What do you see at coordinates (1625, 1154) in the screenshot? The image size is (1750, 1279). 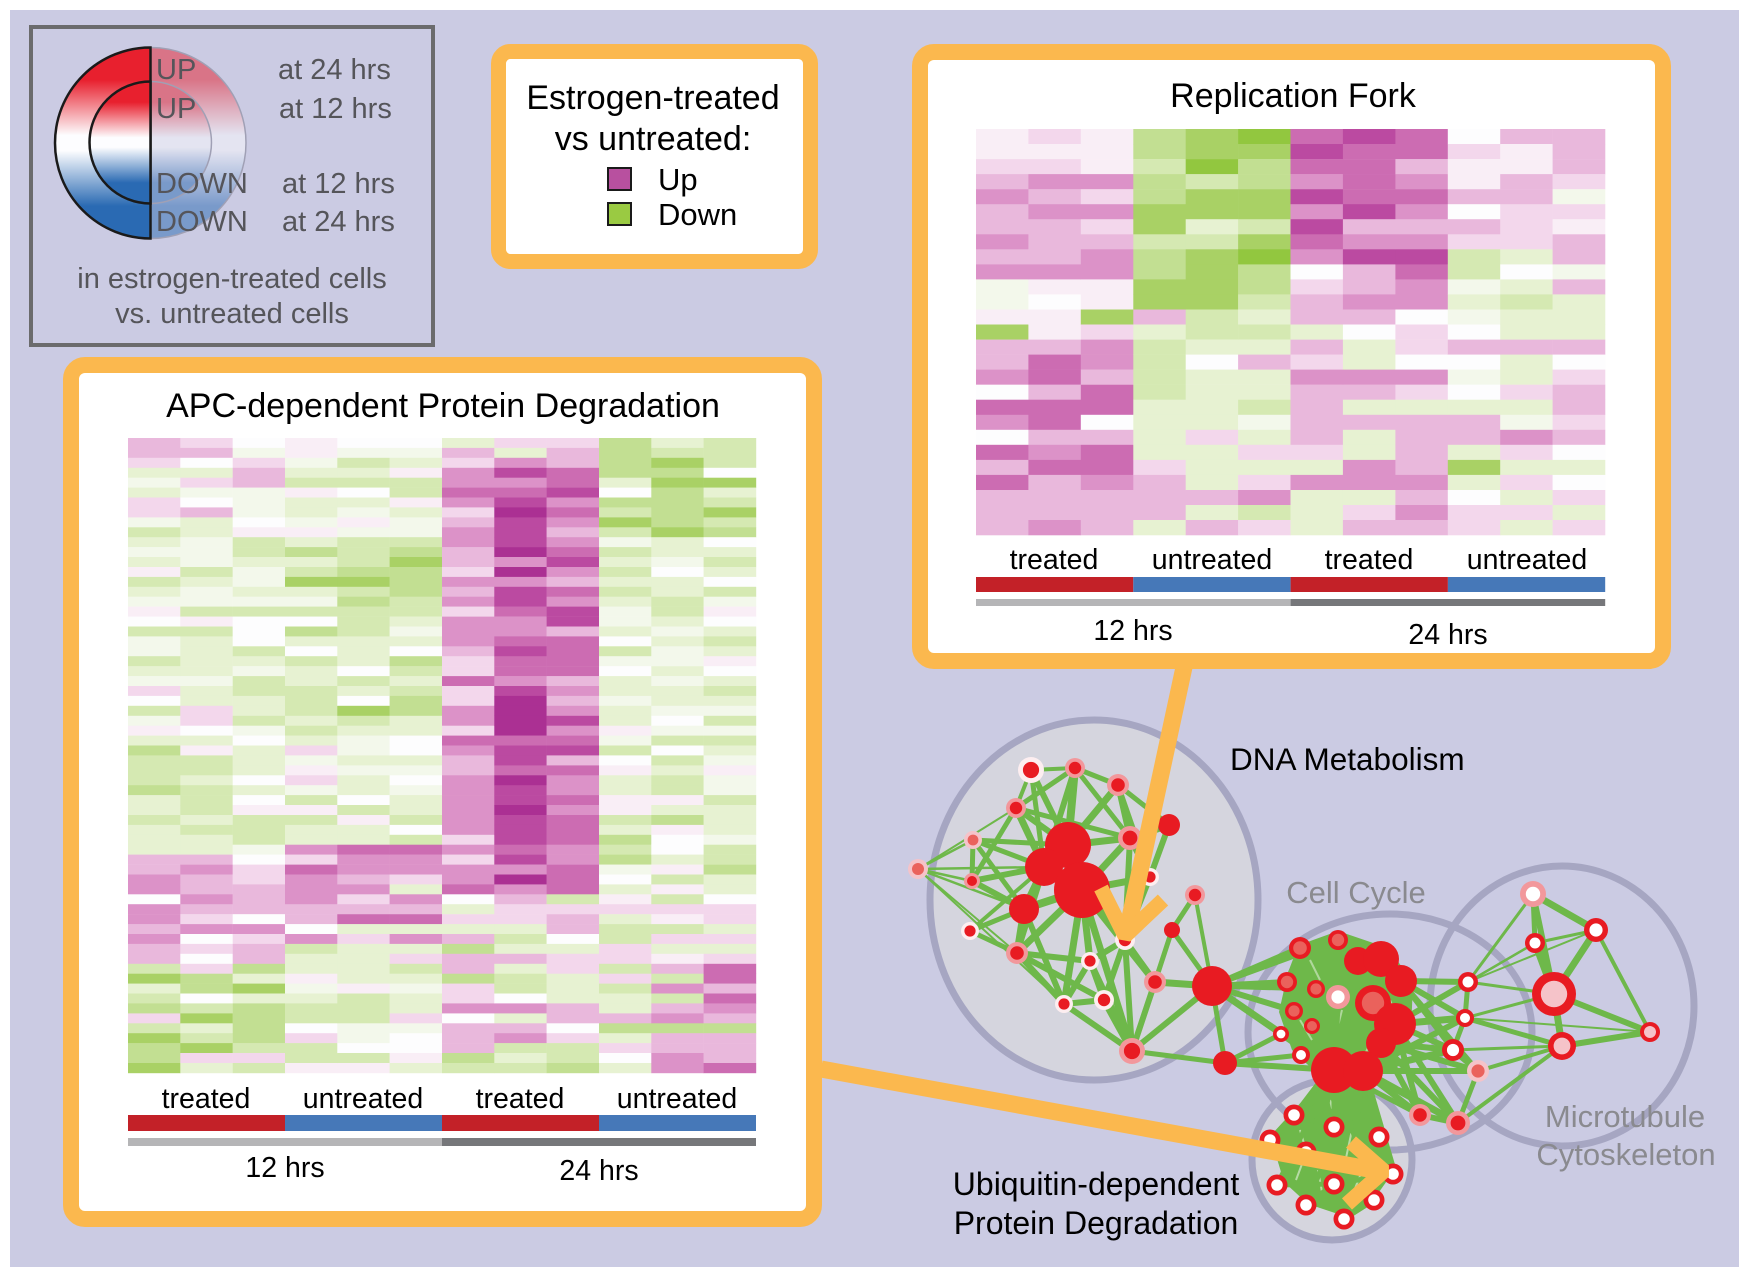 I see `svg-text: Cytoskeleton` at bounding box center [1625, 1154].